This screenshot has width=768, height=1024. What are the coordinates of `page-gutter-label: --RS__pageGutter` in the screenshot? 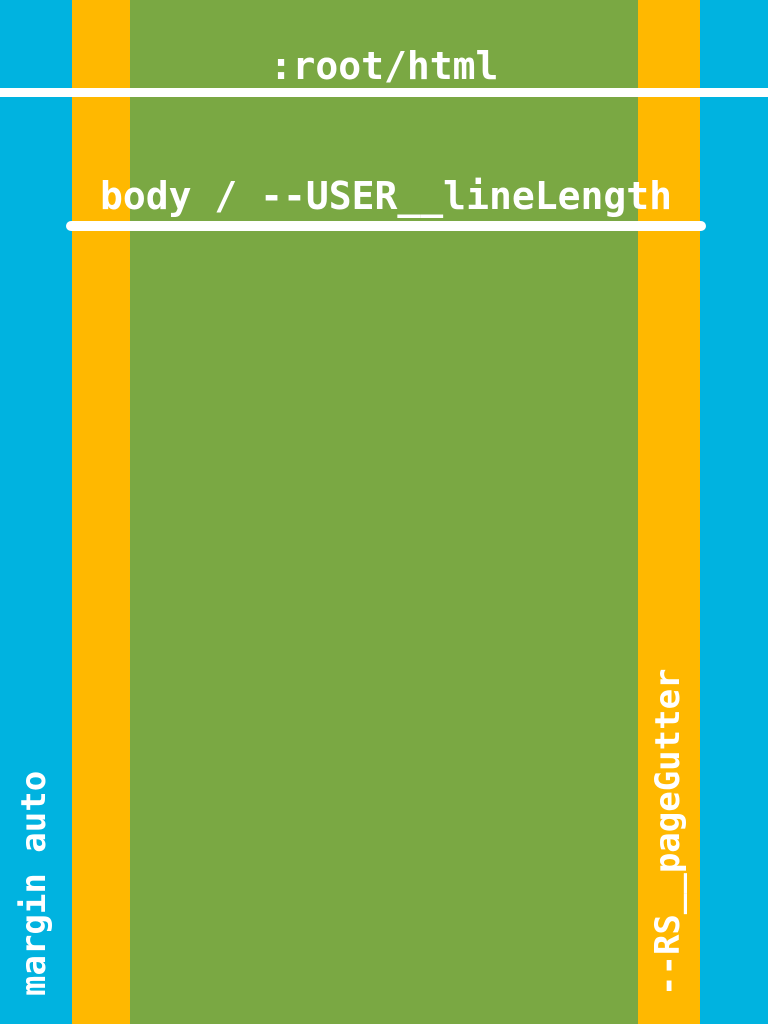 It's located at (668, 832).